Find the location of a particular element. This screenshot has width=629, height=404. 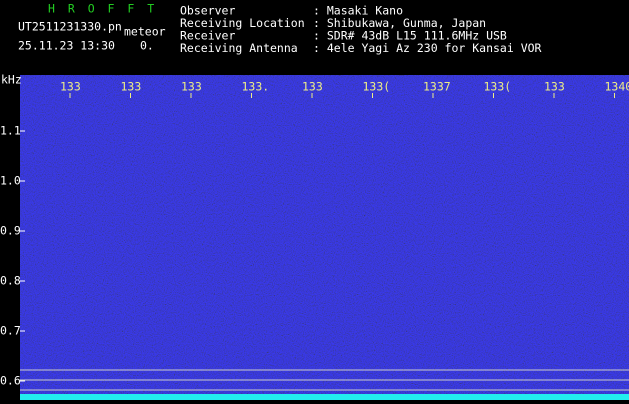

count: 0. is located at coordinates (147, 46).